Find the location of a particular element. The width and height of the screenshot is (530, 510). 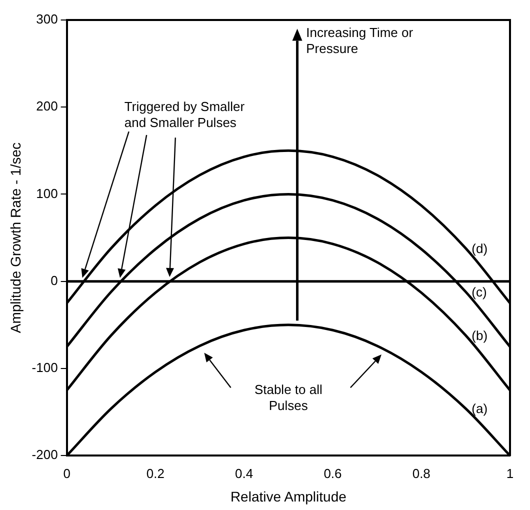

y-tick-label: 100 is located at coordinates (47, 193).